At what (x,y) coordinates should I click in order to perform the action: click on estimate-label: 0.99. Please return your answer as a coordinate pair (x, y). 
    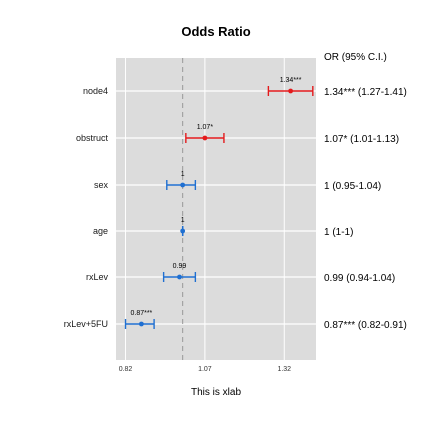
    Looking at the image, I should click on (180, 266).